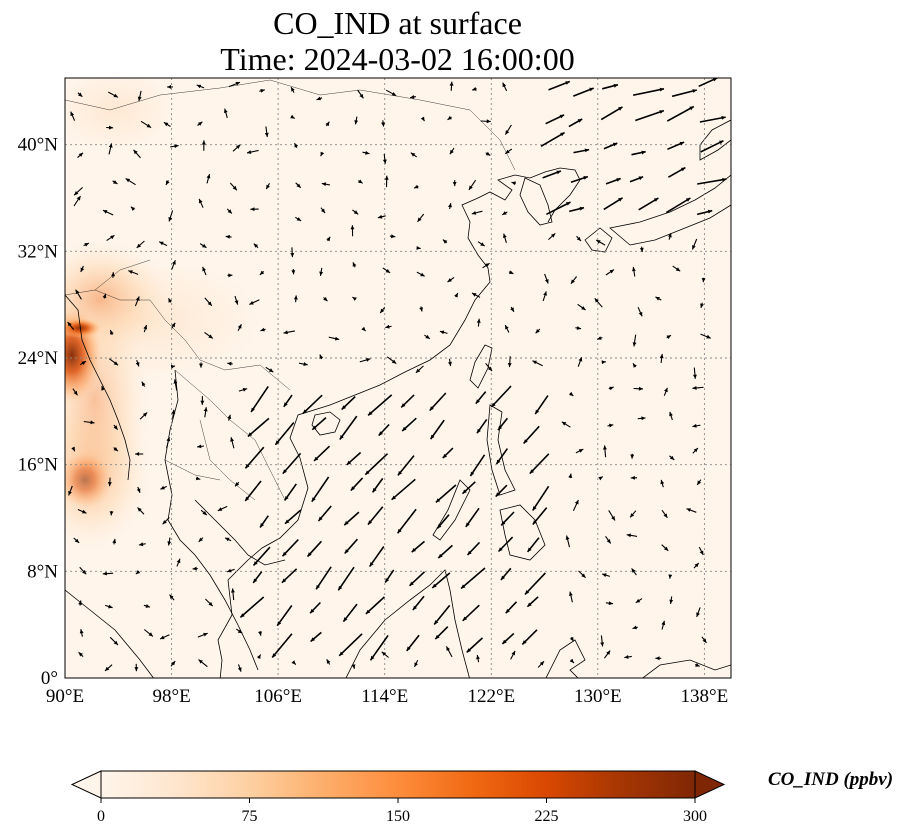 The width and height of the screenshot is (915, 836). Describe the element at coordinates (384, 696) in the screenshot. I see `lon-tick-label: 114°E` at that location.